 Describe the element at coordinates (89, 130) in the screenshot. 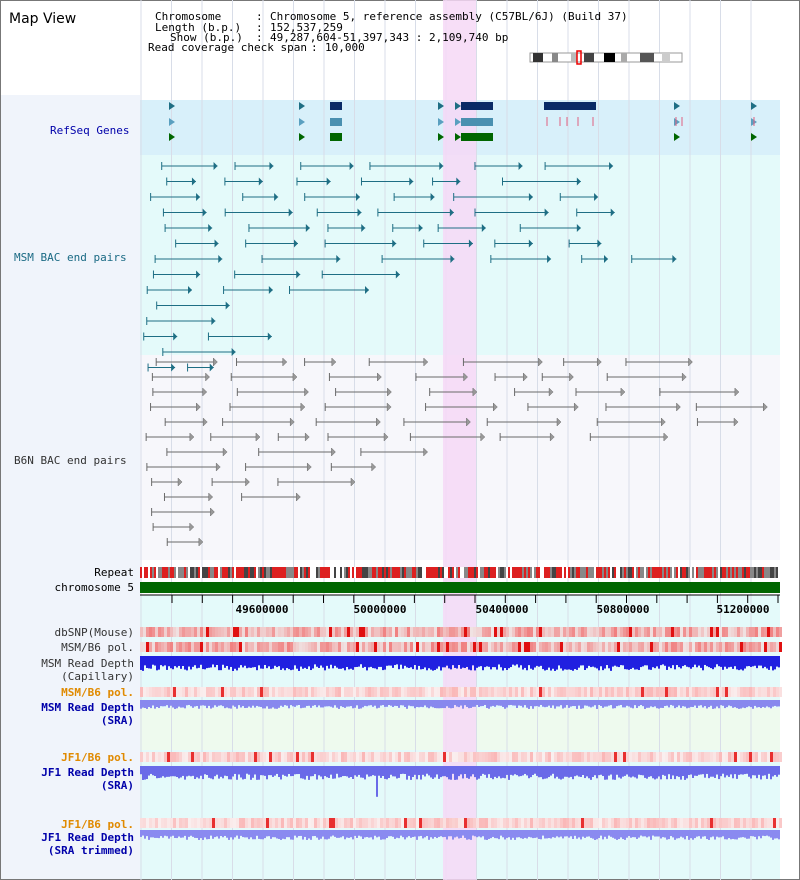

I see `track-label-refseq: RefSeq Genes` at that location.